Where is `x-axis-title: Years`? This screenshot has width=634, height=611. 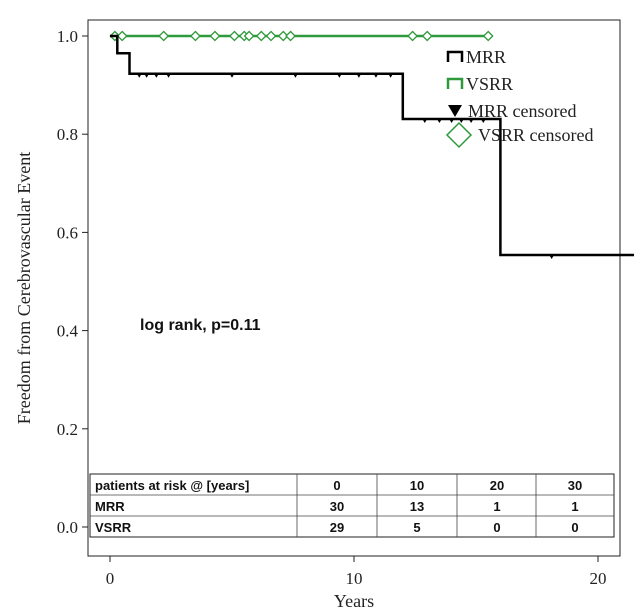
x-axis-title: Years is located at coordinates (354, 601).